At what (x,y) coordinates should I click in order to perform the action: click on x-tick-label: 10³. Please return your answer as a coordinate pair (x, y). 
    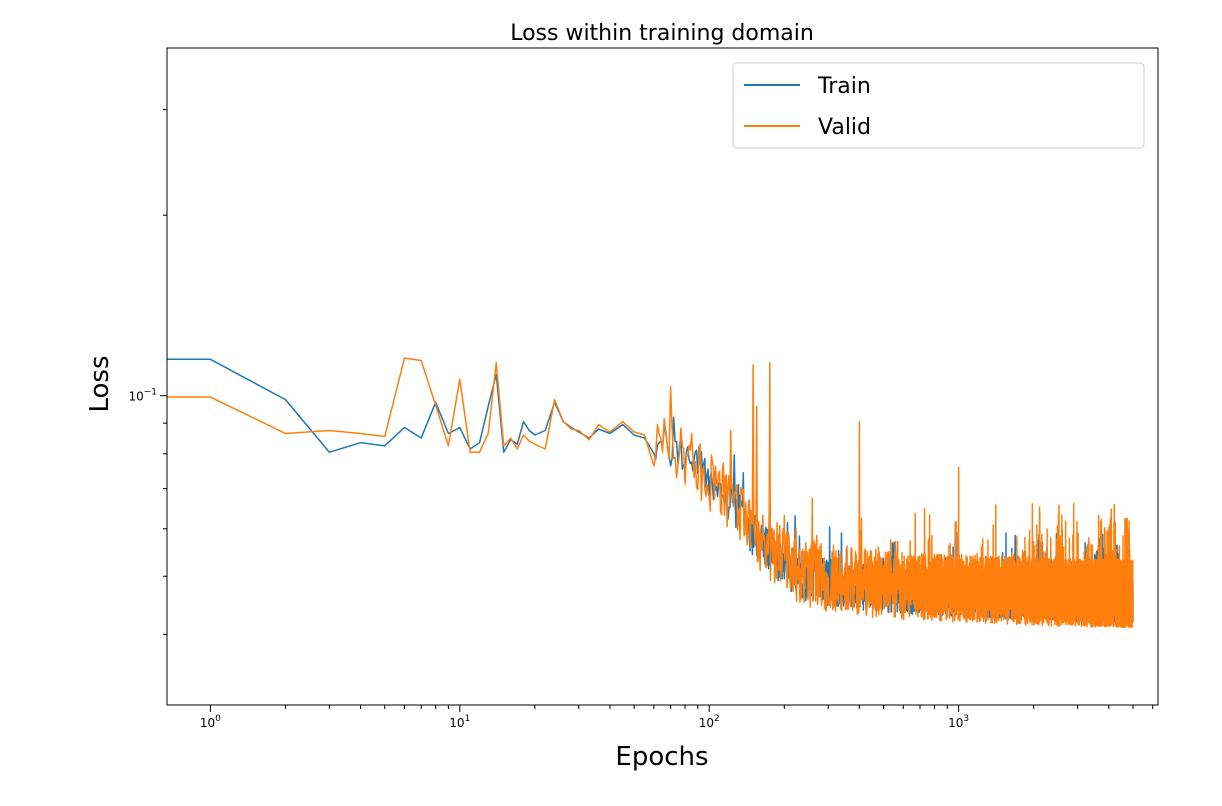
    Looking at the image, I should click on (958, 722).